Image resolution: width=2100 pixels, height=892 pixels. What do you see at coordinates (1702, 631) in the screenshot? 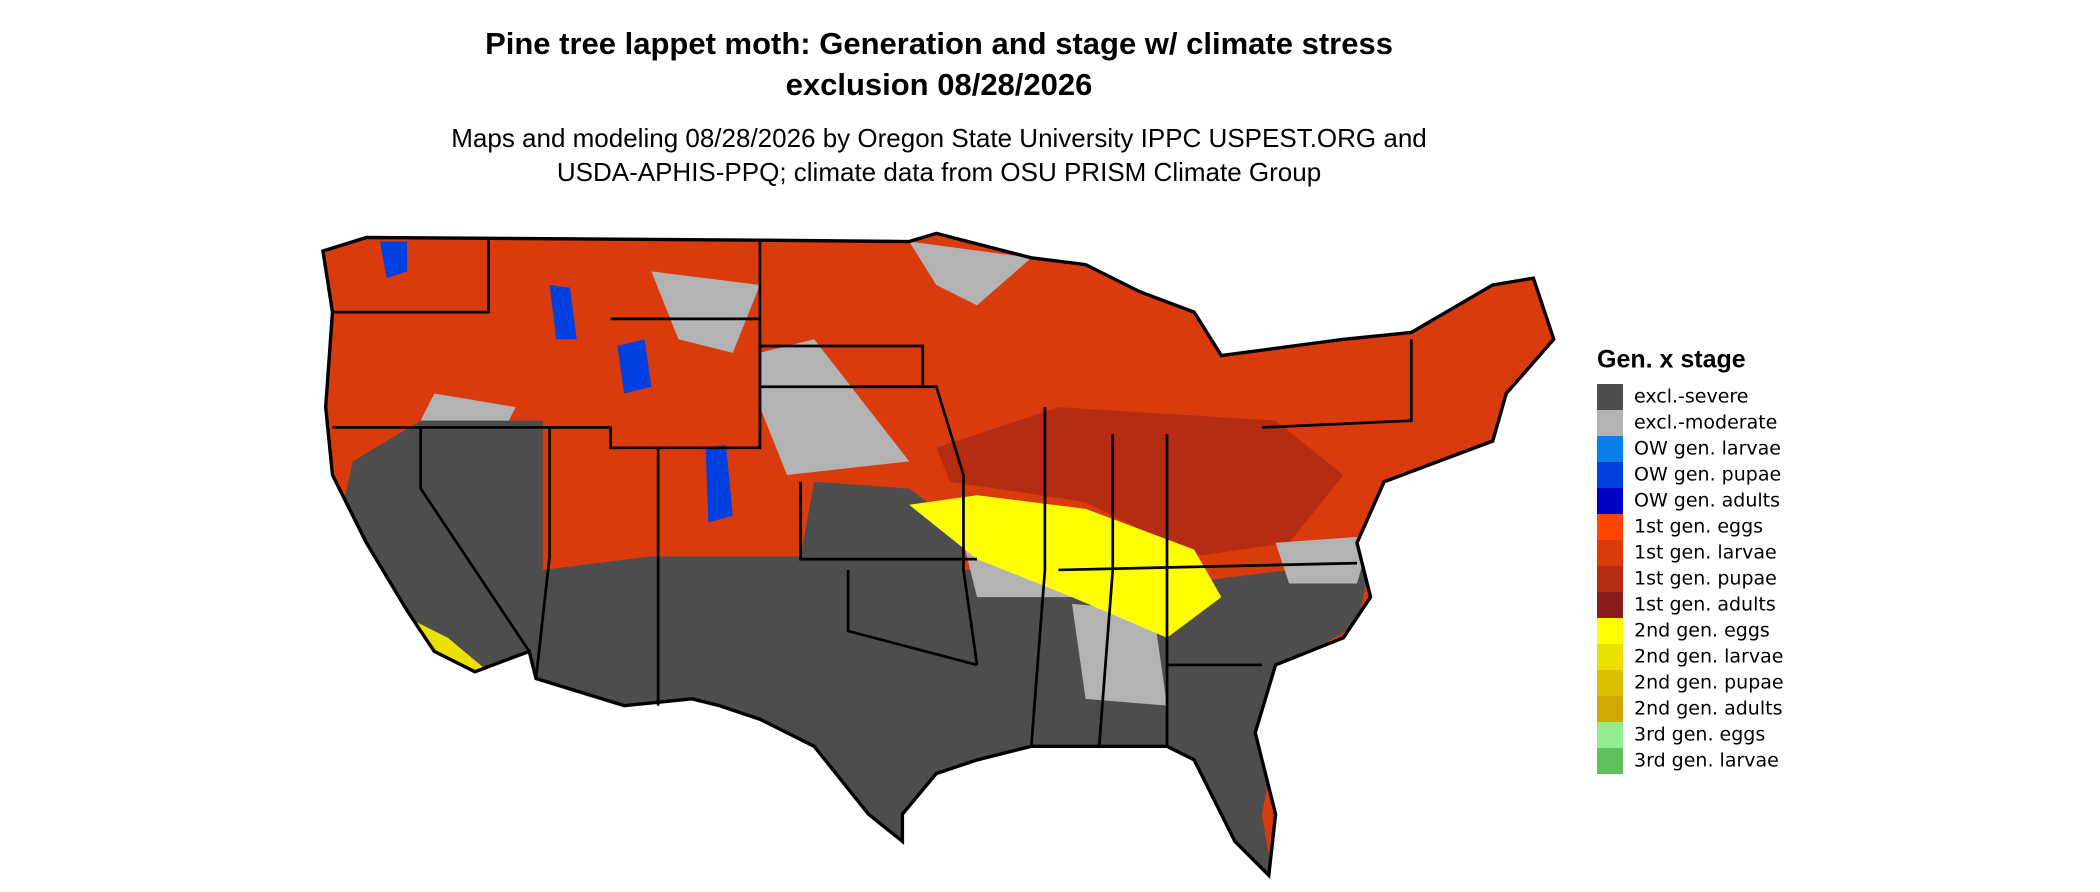
I see `legend-label: 2nd gen. eggs` at bounding box center [1702, 631].